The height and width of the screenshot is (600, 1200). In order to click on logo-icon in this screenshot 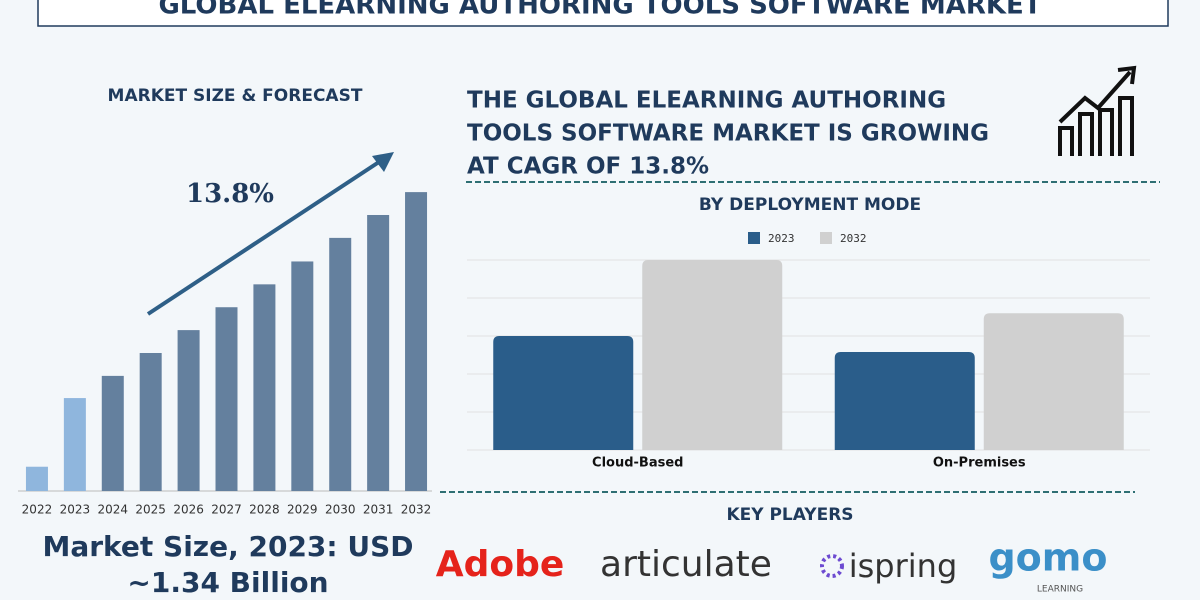, I will do `click(832, 566)`.